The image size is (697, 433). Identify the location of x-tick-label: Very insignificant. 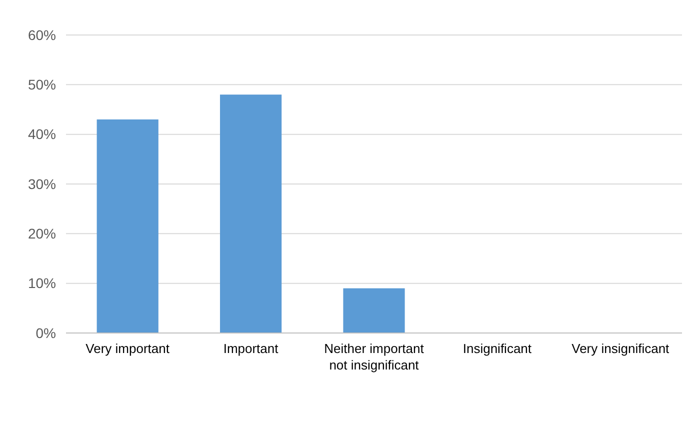
(621, 348).